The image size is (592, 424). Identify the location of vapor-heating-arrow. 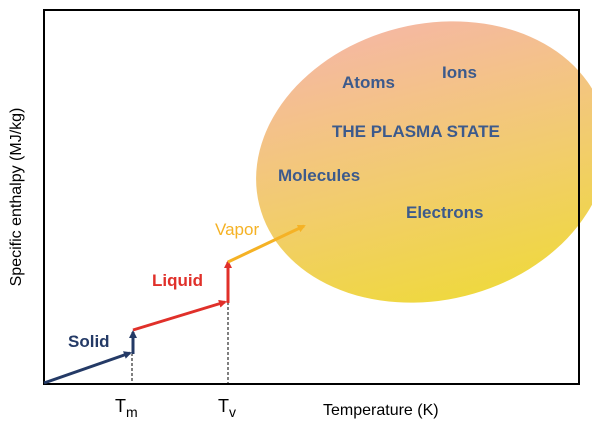
(266, 244).